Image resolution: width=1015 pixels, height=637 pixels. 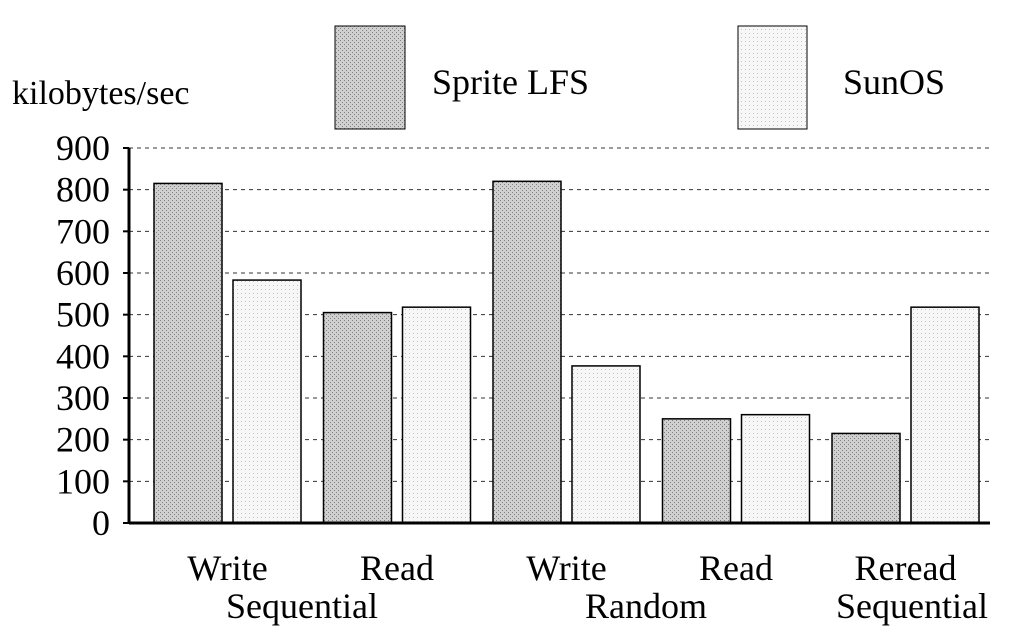 What do you see at coordinates (101, 523) in the screenshot?
I see `y-tick-label-0: 0` at bounding box center [101, 523].